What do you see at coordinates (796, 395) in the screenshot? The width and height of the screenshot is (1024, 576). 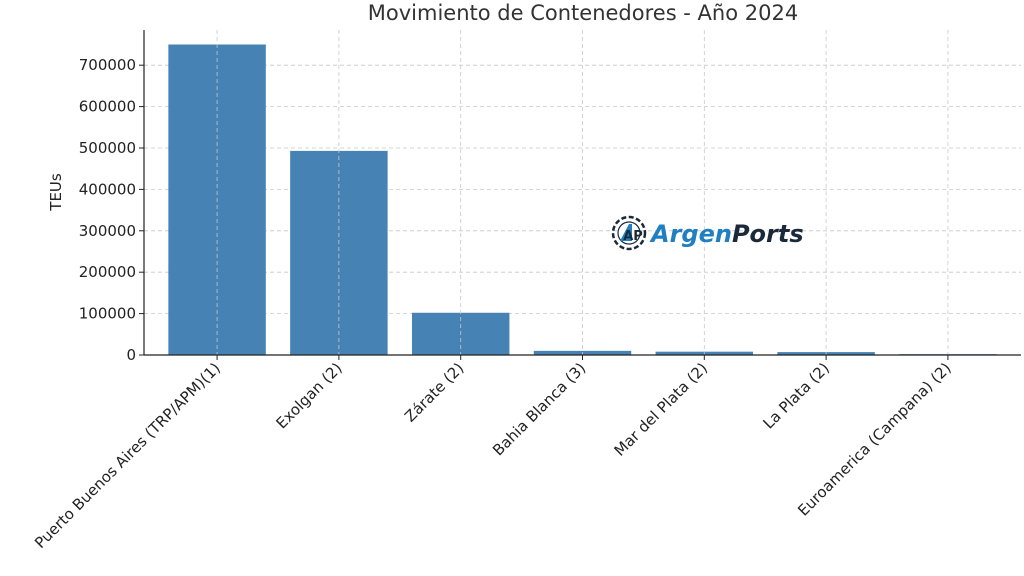 I see `x-tick-label: La Plata (2)` at bounding box center [796, 395].